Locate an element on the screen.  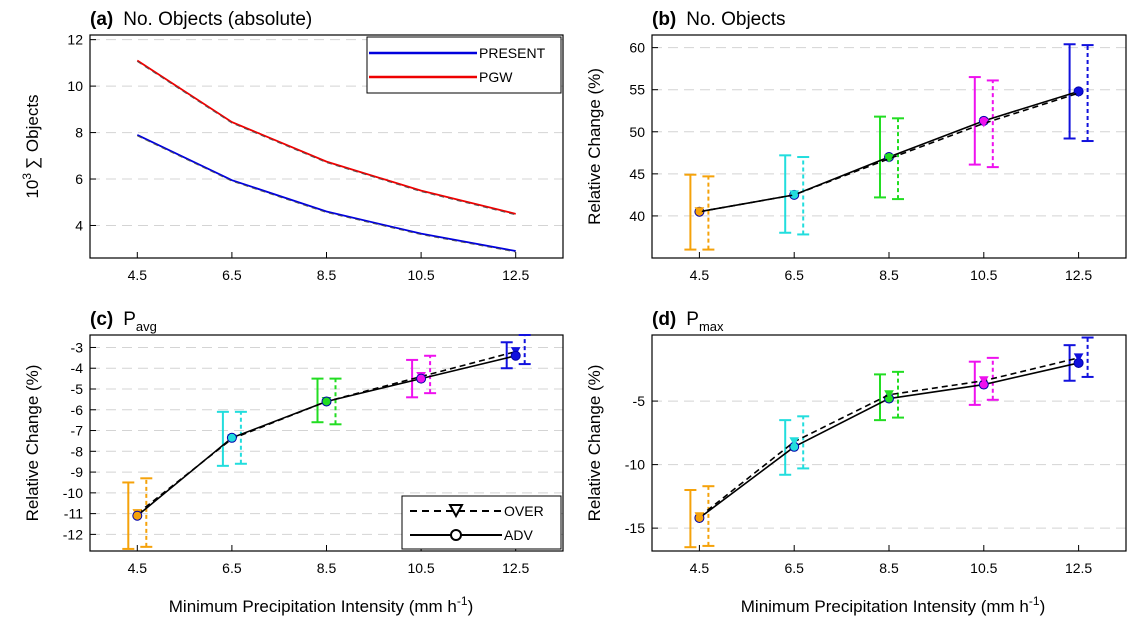
y-tick-label: -11 is located at coordinates (73, 514).